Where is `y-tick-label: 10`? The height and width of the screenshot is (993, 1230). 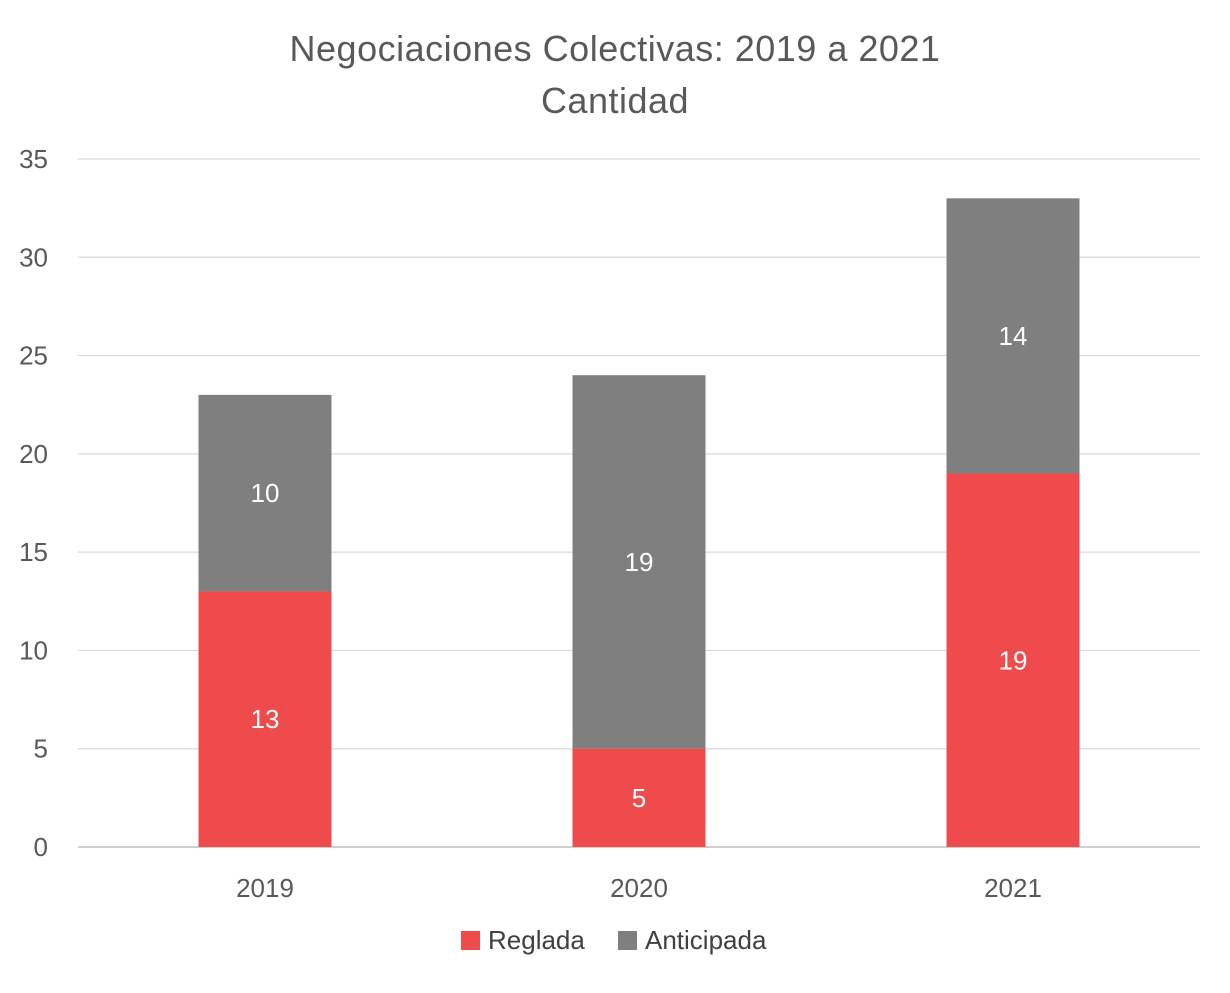
y-tick-label: 10 is located at coordinates (33, 650).